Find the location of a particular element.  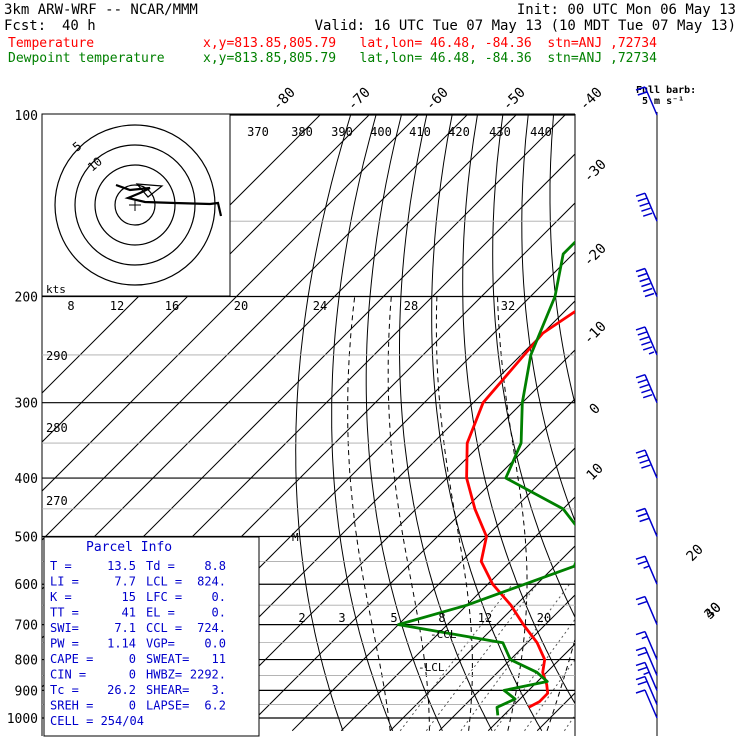

pressure-tick-label: 900 is located at coordinates (26, 691).